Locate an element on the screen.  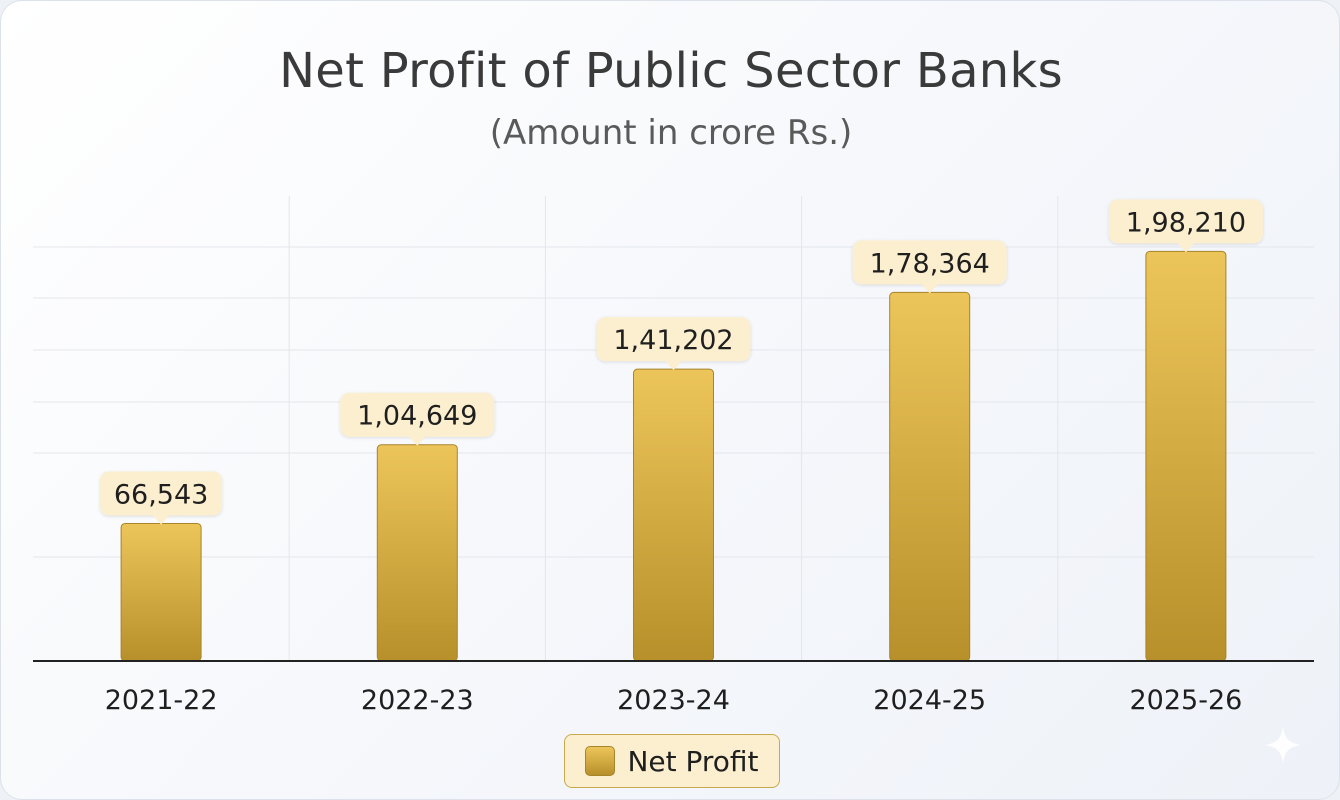
data-label-text: 1,04,649 is located at coordinates (417, 416).